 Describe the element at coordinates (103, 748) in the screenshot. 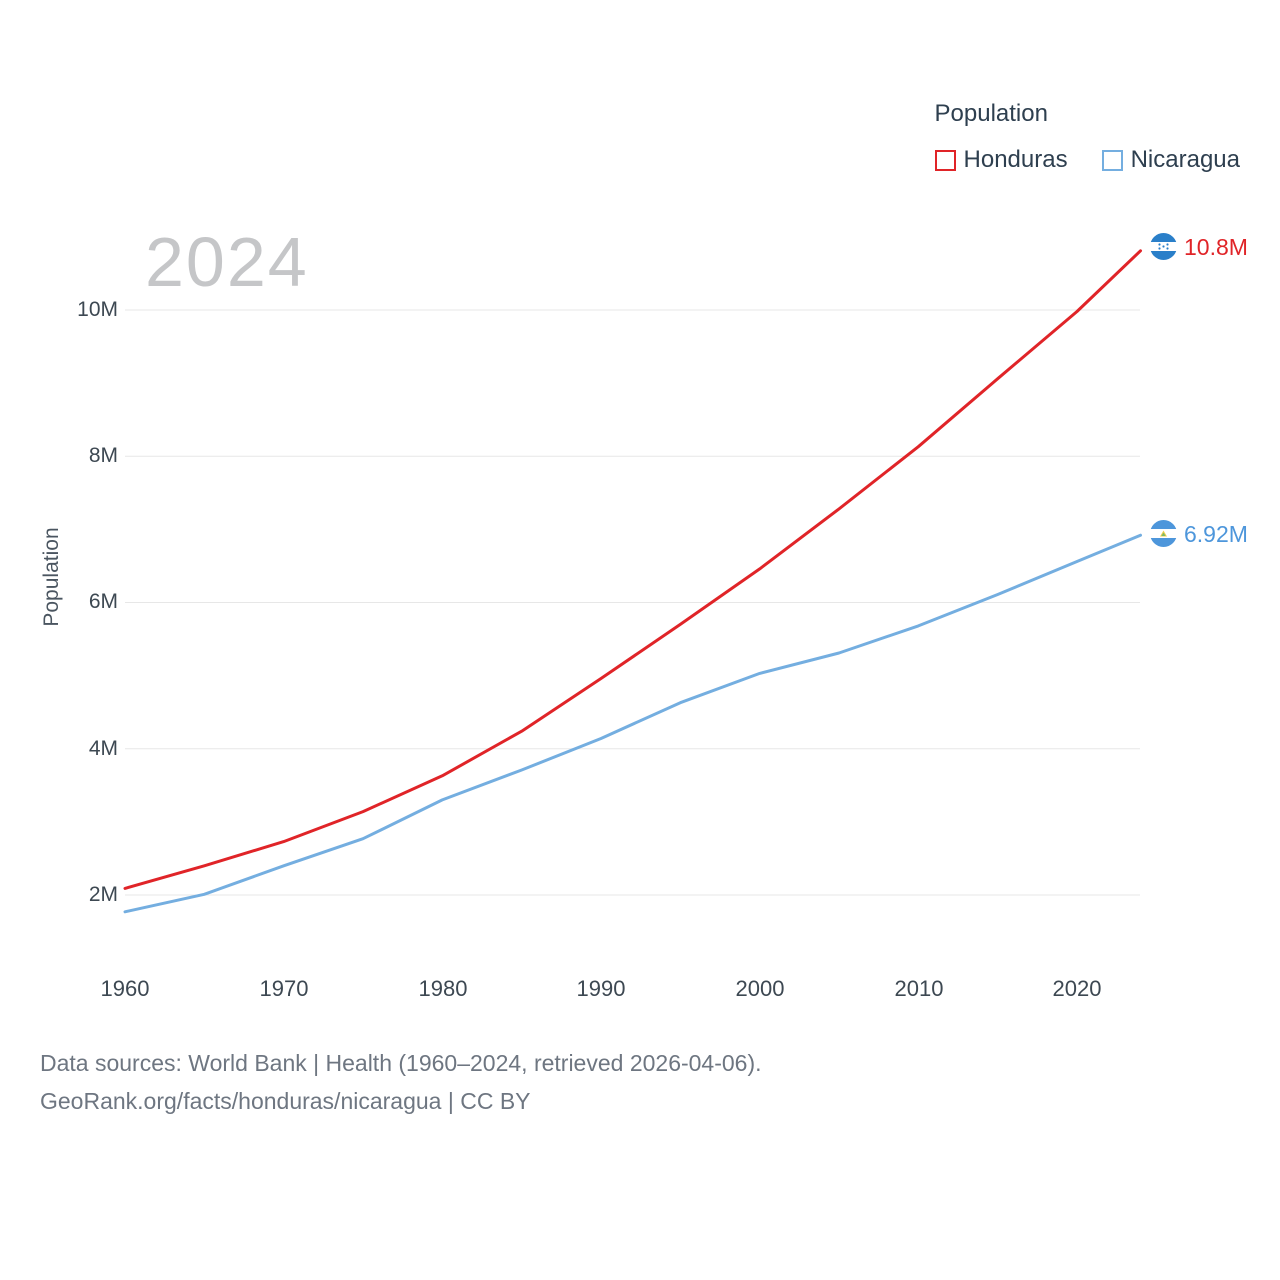

I see `y-tick-4m: 4M` at that location.